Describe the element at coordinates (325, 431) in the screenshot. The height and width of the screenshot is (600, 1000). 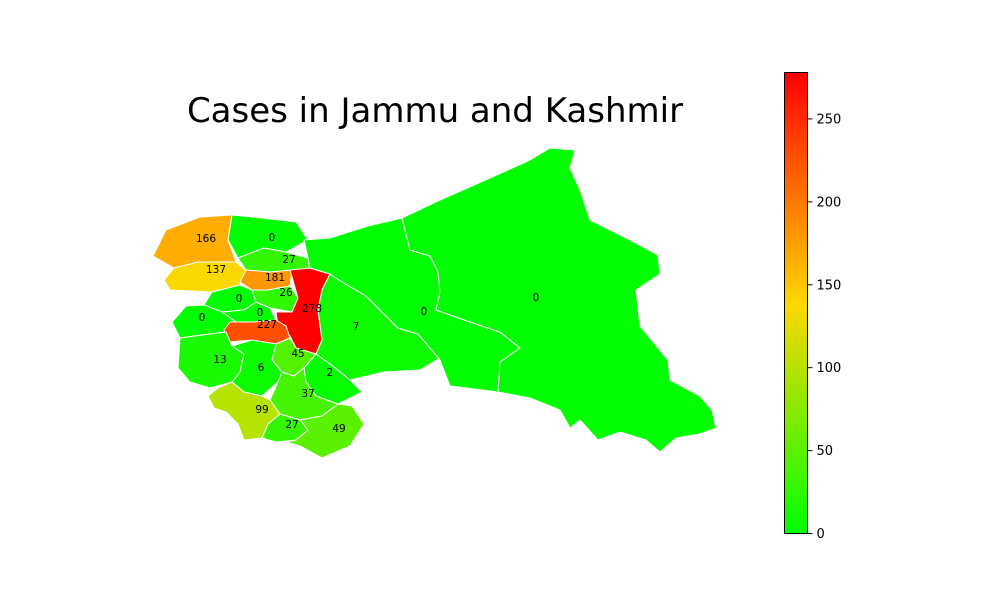
I see `district-d22` at that location.